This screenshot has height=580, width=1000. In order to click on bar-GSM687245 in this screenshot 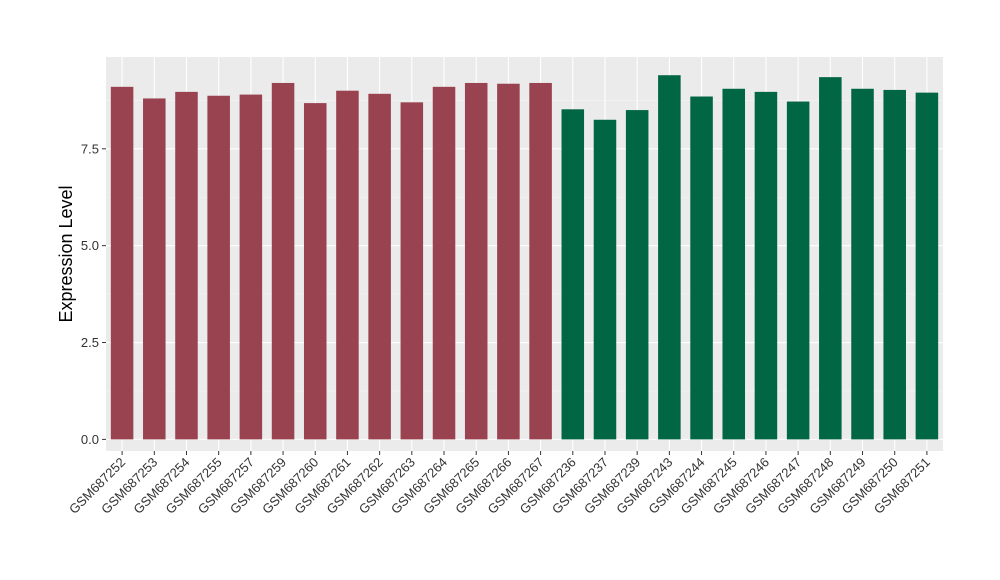, I will do `click(734, 264)`.